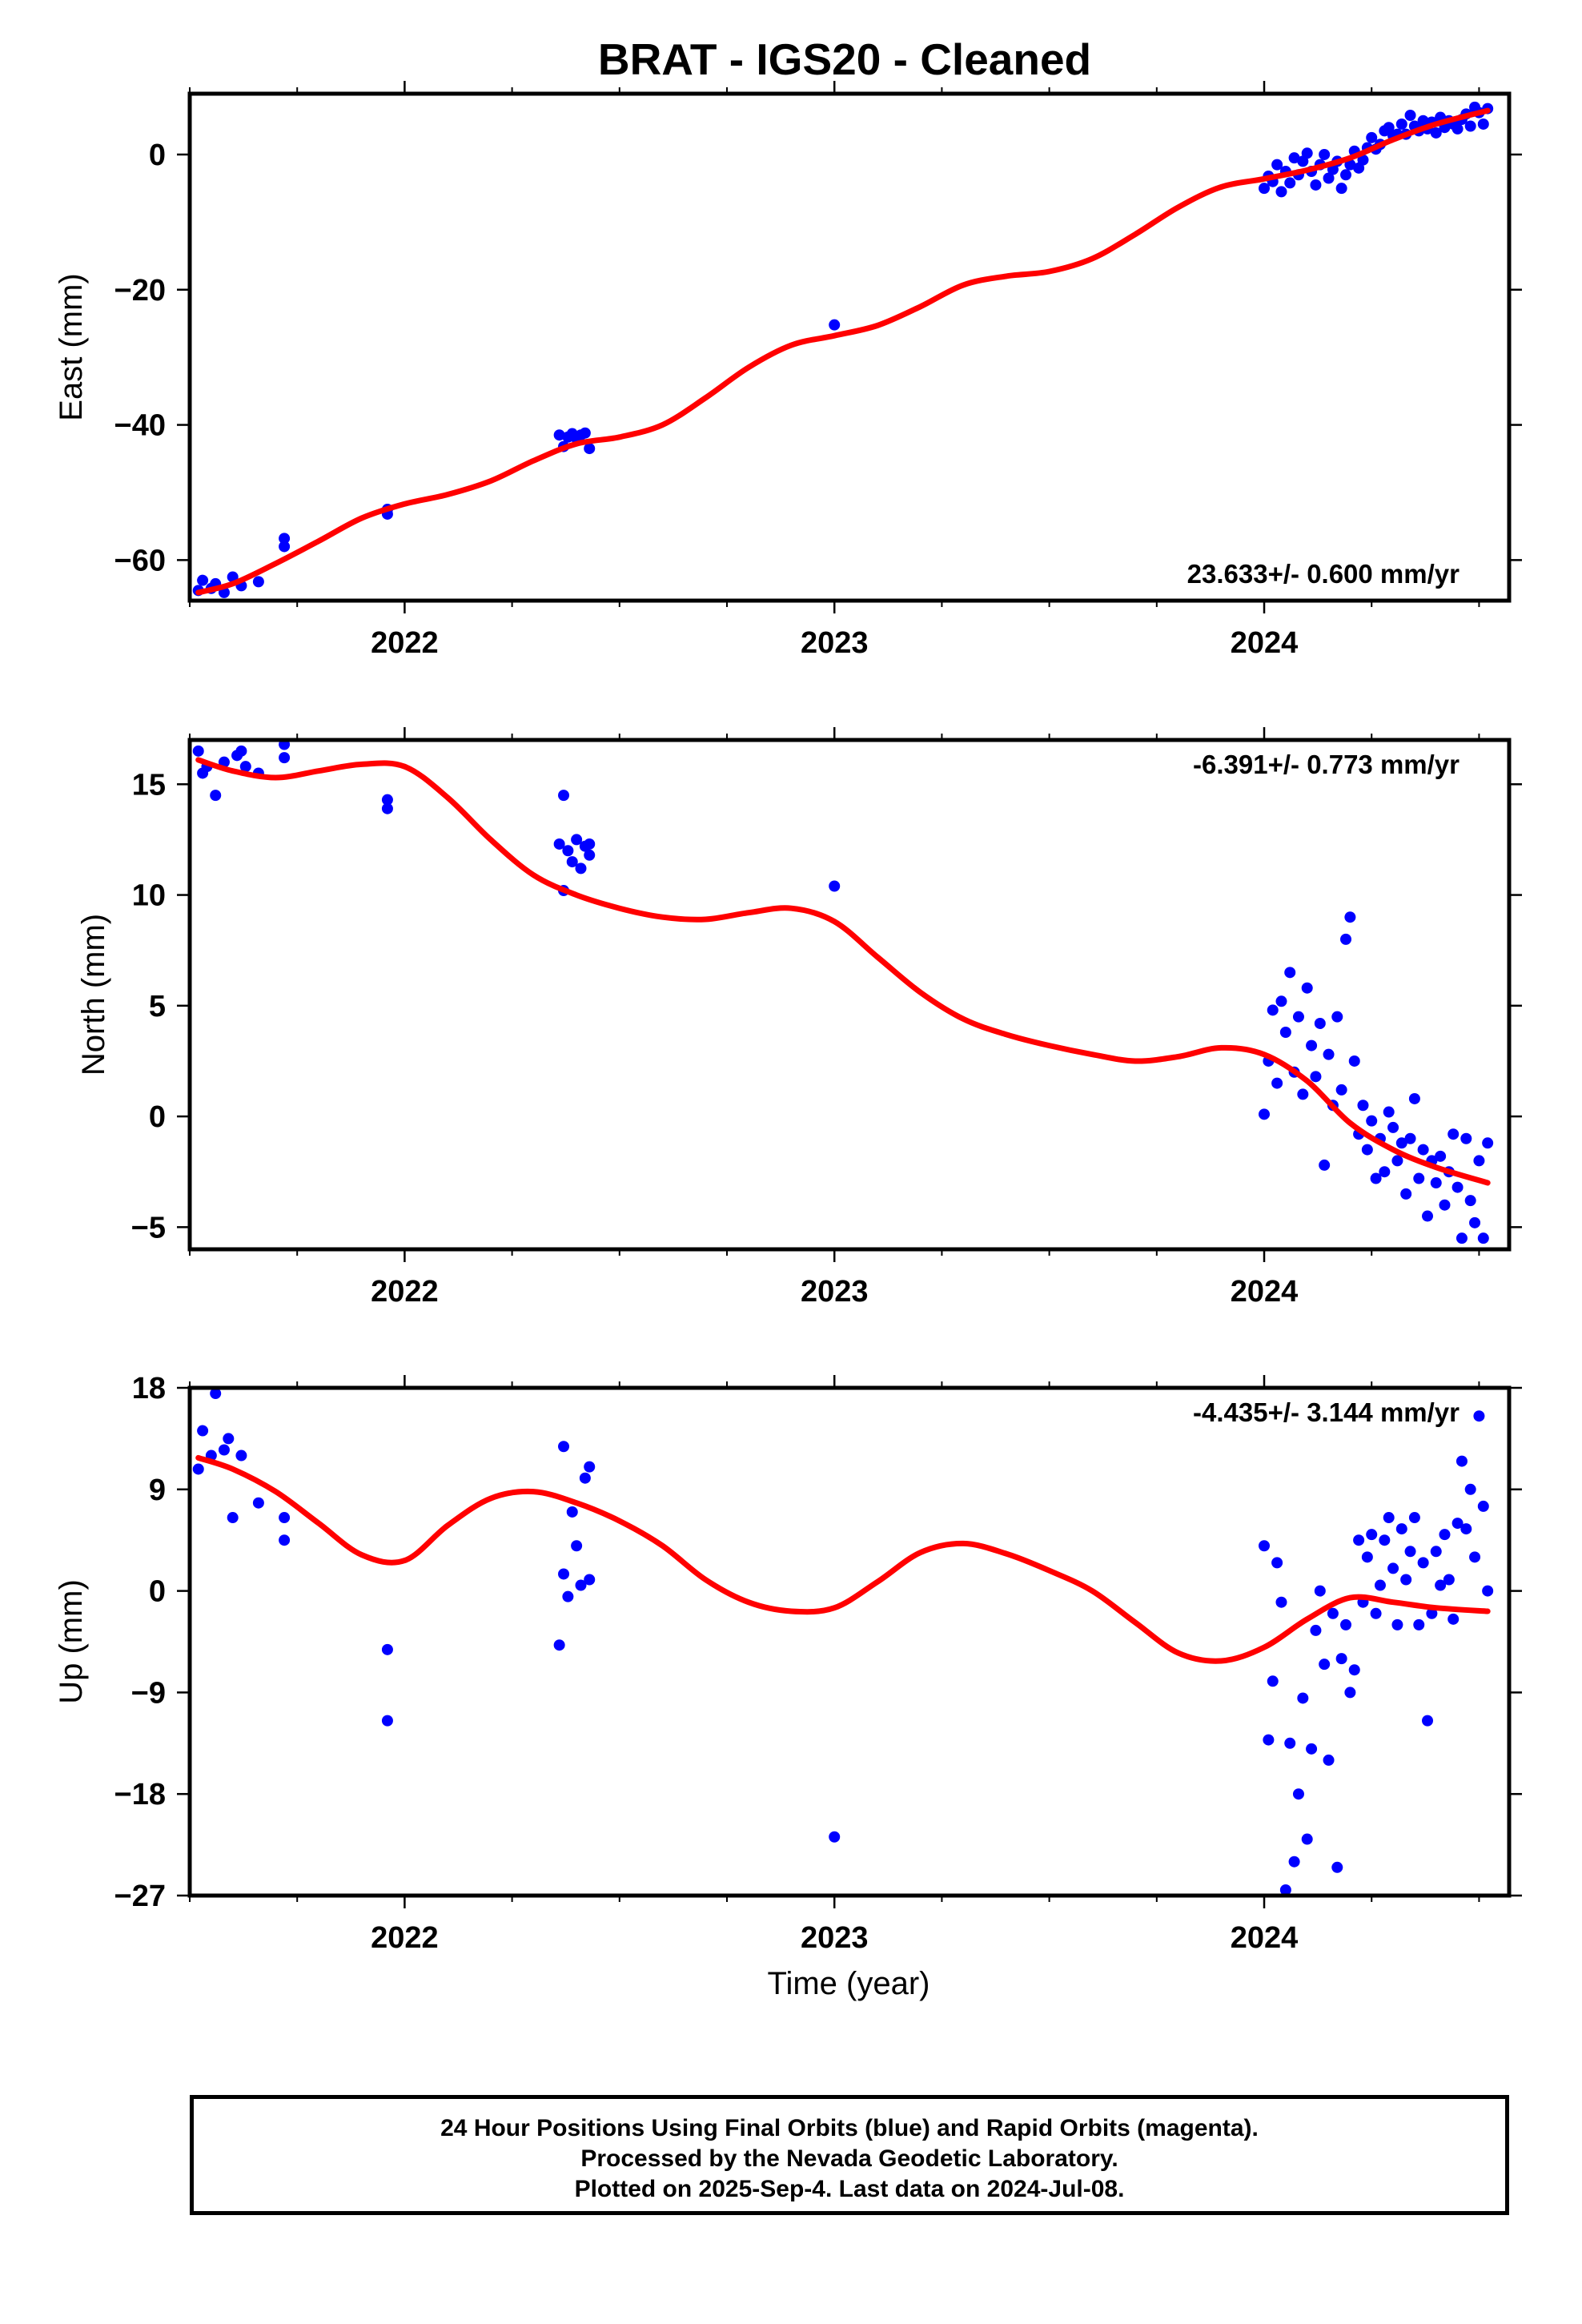  What do you see at coordinates (835, 1292) in the screenshot?
I see `panel-2-x-tick-label: 2023` at bounding box center [835, 1292].